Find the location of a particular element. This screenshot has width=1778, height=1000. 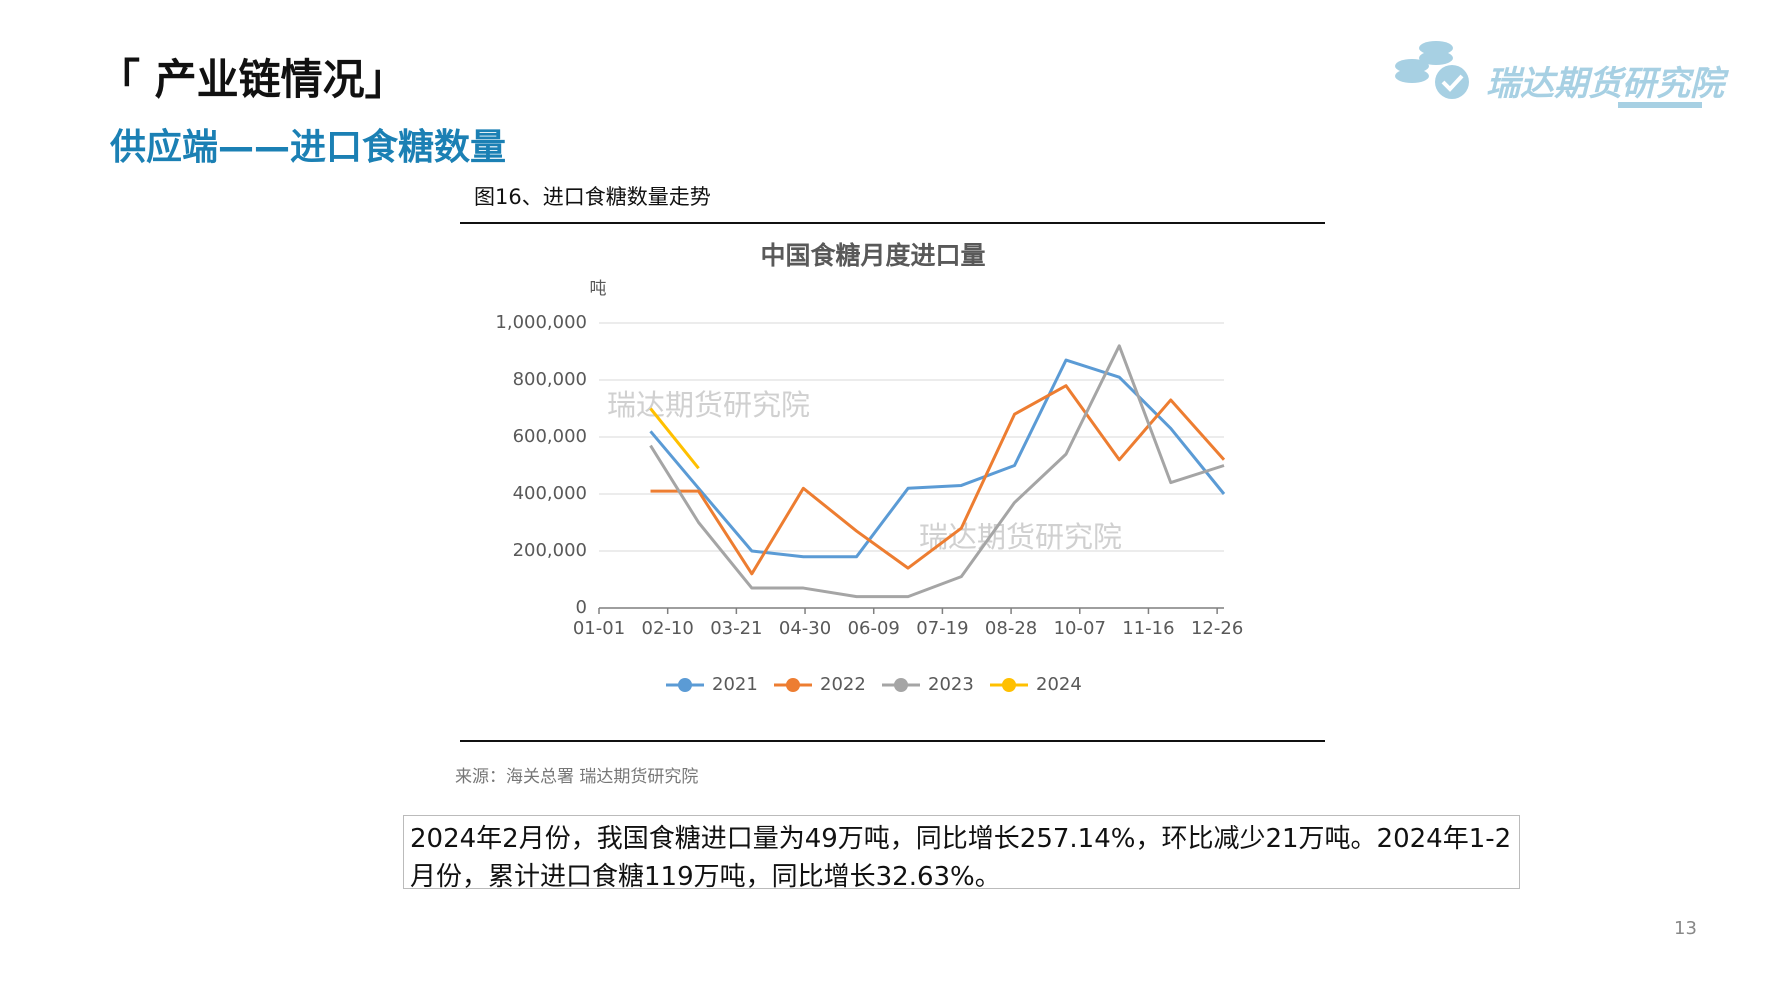

x-tick-label: 10-07 is located at coordinates (1080, 628).